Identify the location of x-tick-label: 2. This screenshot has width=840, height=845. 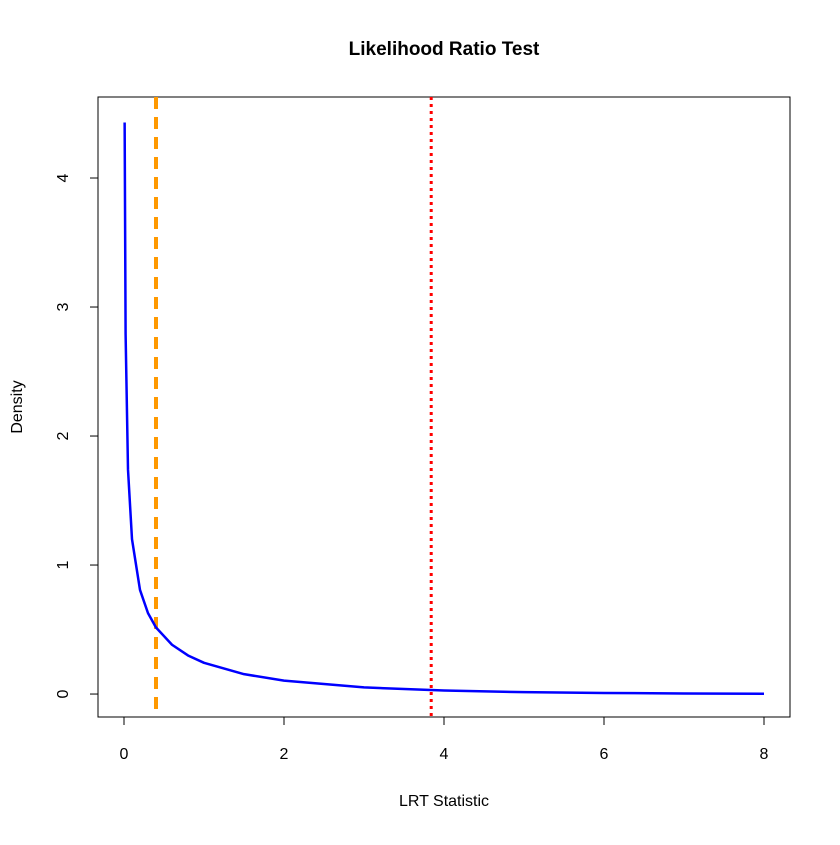
(284, 754).